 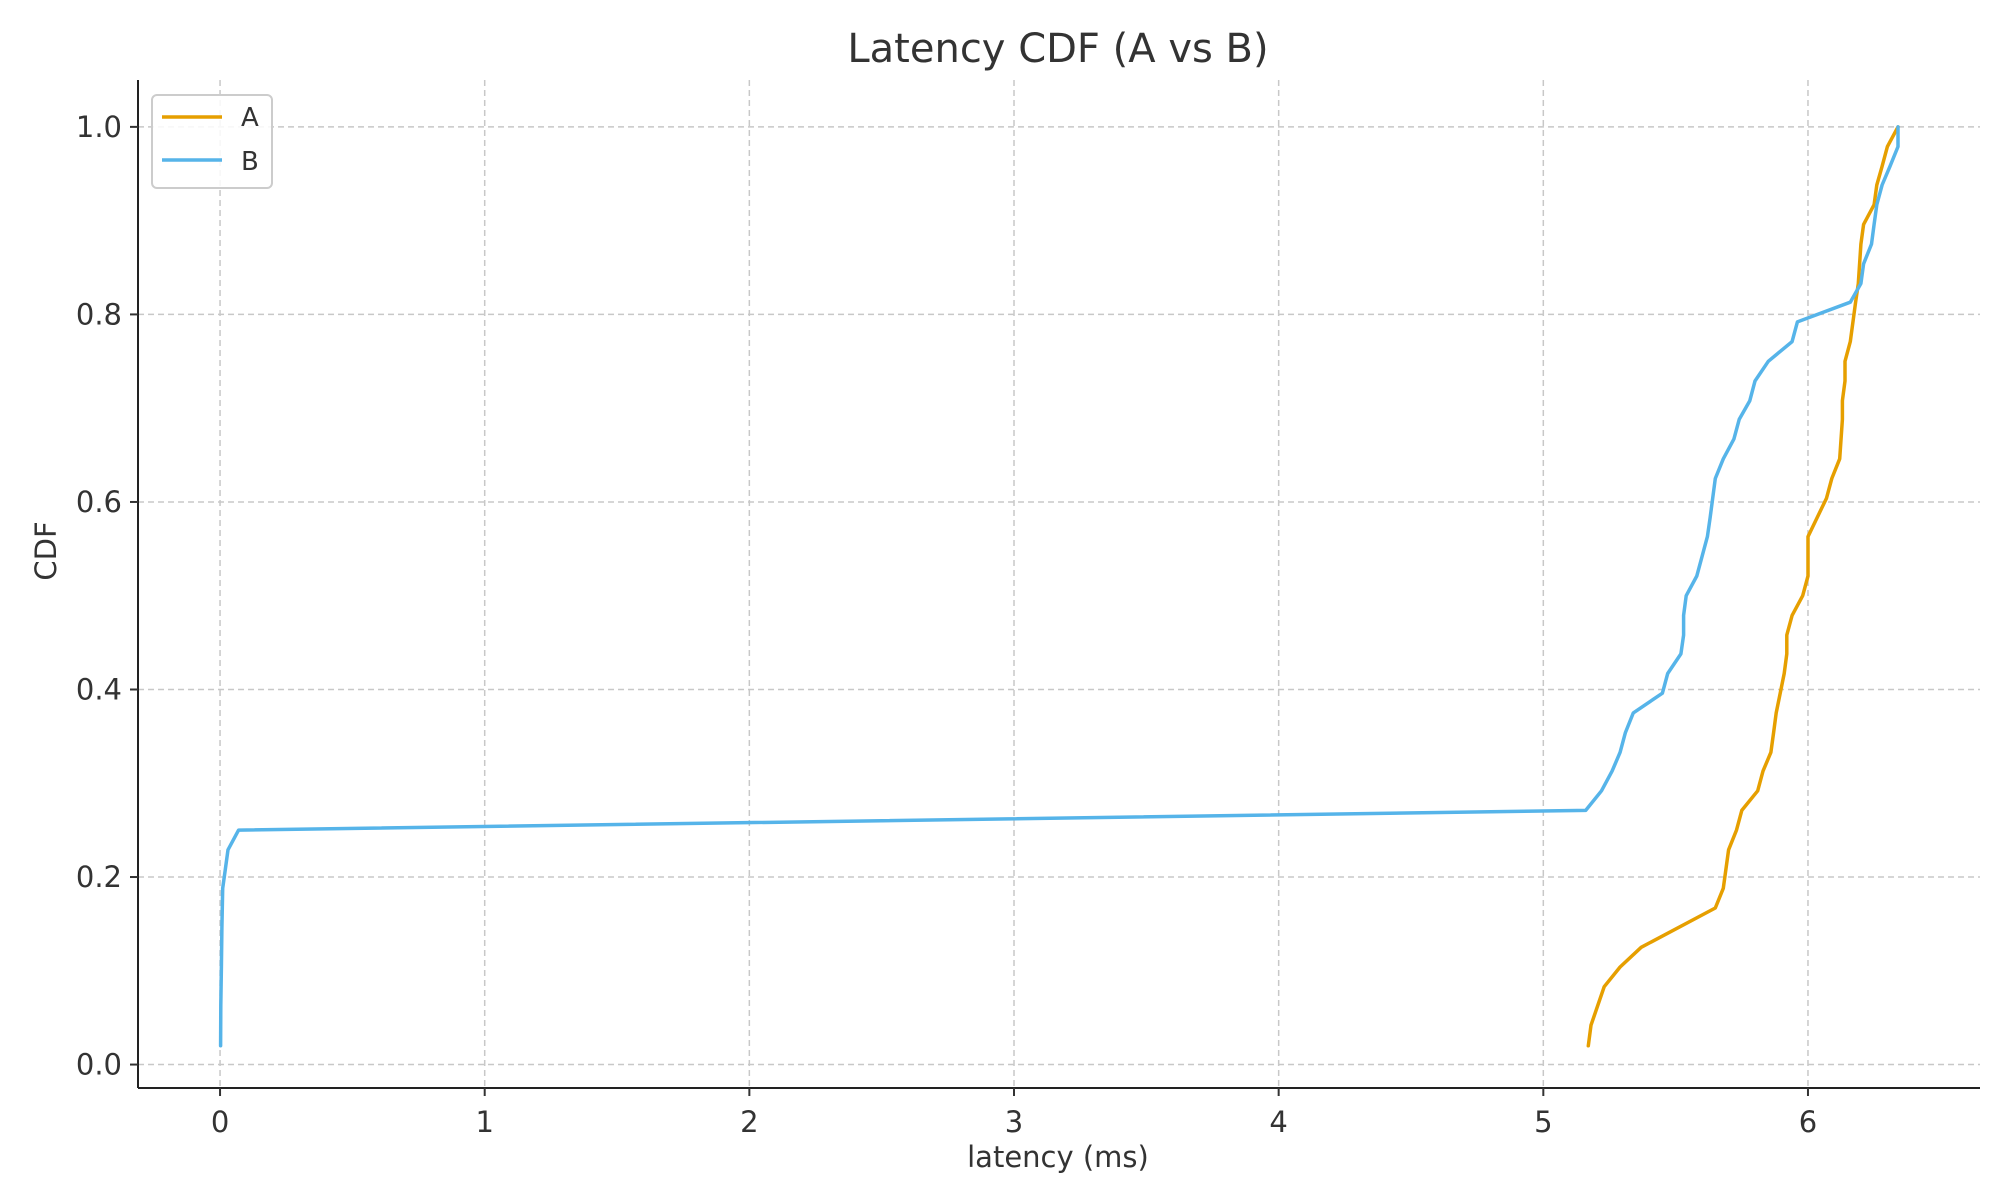 What do you see at coordinates (99, 1065) in the screenshot?
I see `y-tick-label: 0.0` at bounding box center [99, 1065].